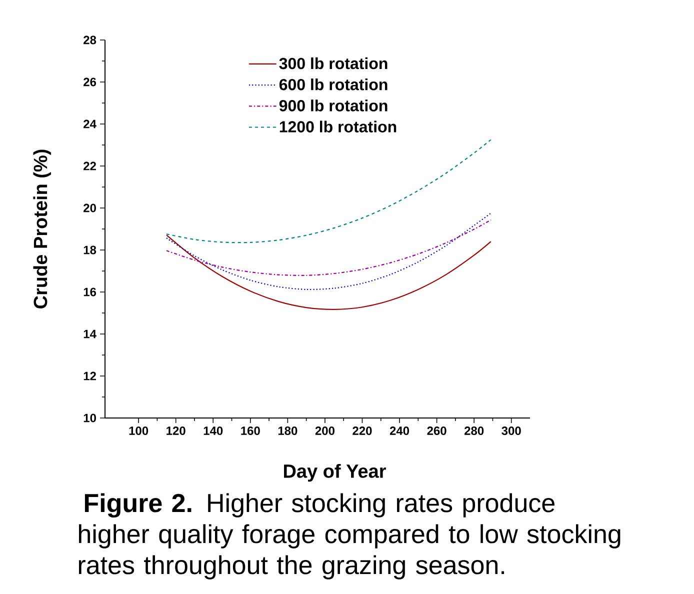  What do you see at coordinates (90, 334) in the screenshot?
I see `y-tick-label: 14` at bounding box center [90, 334].